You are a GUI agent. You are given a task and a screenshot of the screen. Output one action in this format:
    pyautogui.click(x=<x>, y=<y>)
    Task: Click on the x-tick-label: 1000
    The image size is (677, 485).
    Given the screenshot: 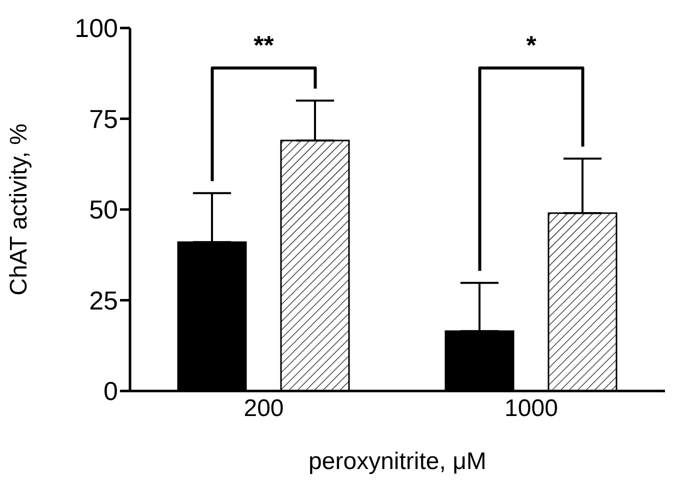 What is the action you would take?
    pyautogui.click(x=531, y=408)
    